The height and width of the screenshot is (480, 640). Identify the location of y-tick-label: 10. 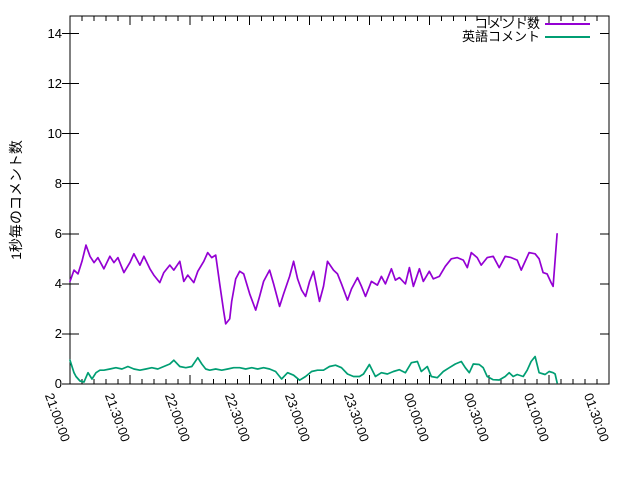
(54, 133).